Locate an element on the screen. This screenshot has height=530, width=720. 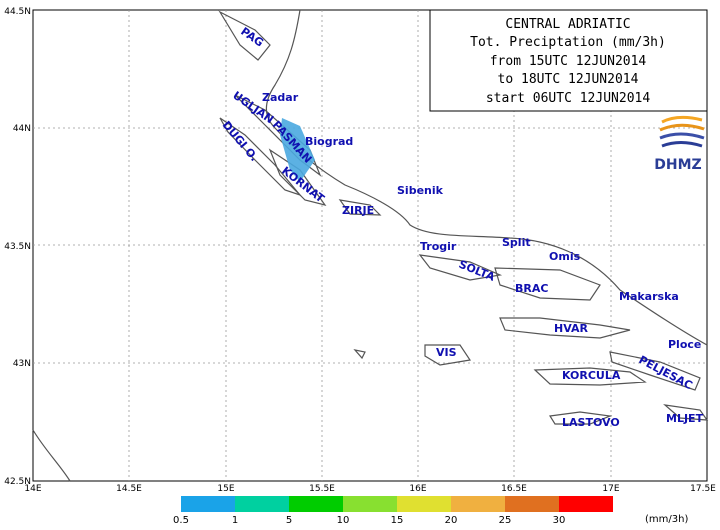
place-label: BRAC is located at coordinates (531, 288).